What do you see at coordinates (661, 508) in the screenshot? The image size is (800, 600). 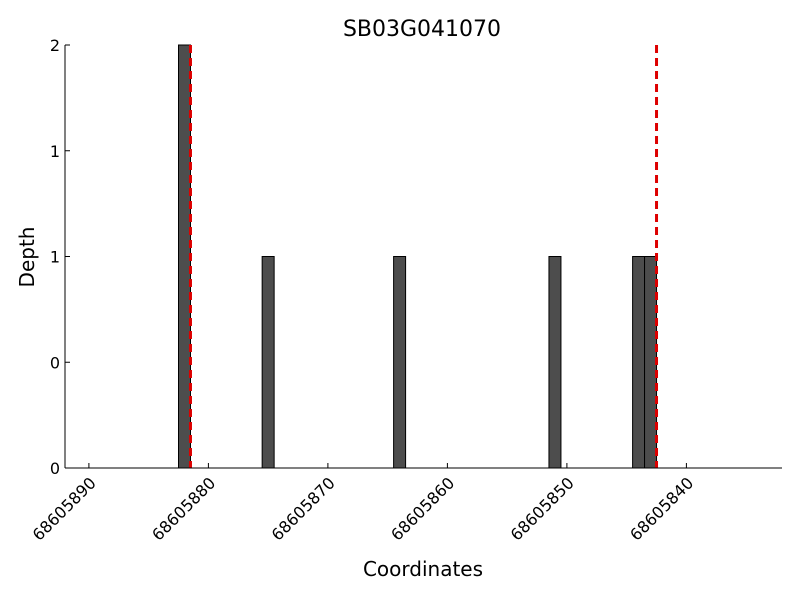 I see `x-tick-label-5: 68605840` at bounding box center [661, 508].